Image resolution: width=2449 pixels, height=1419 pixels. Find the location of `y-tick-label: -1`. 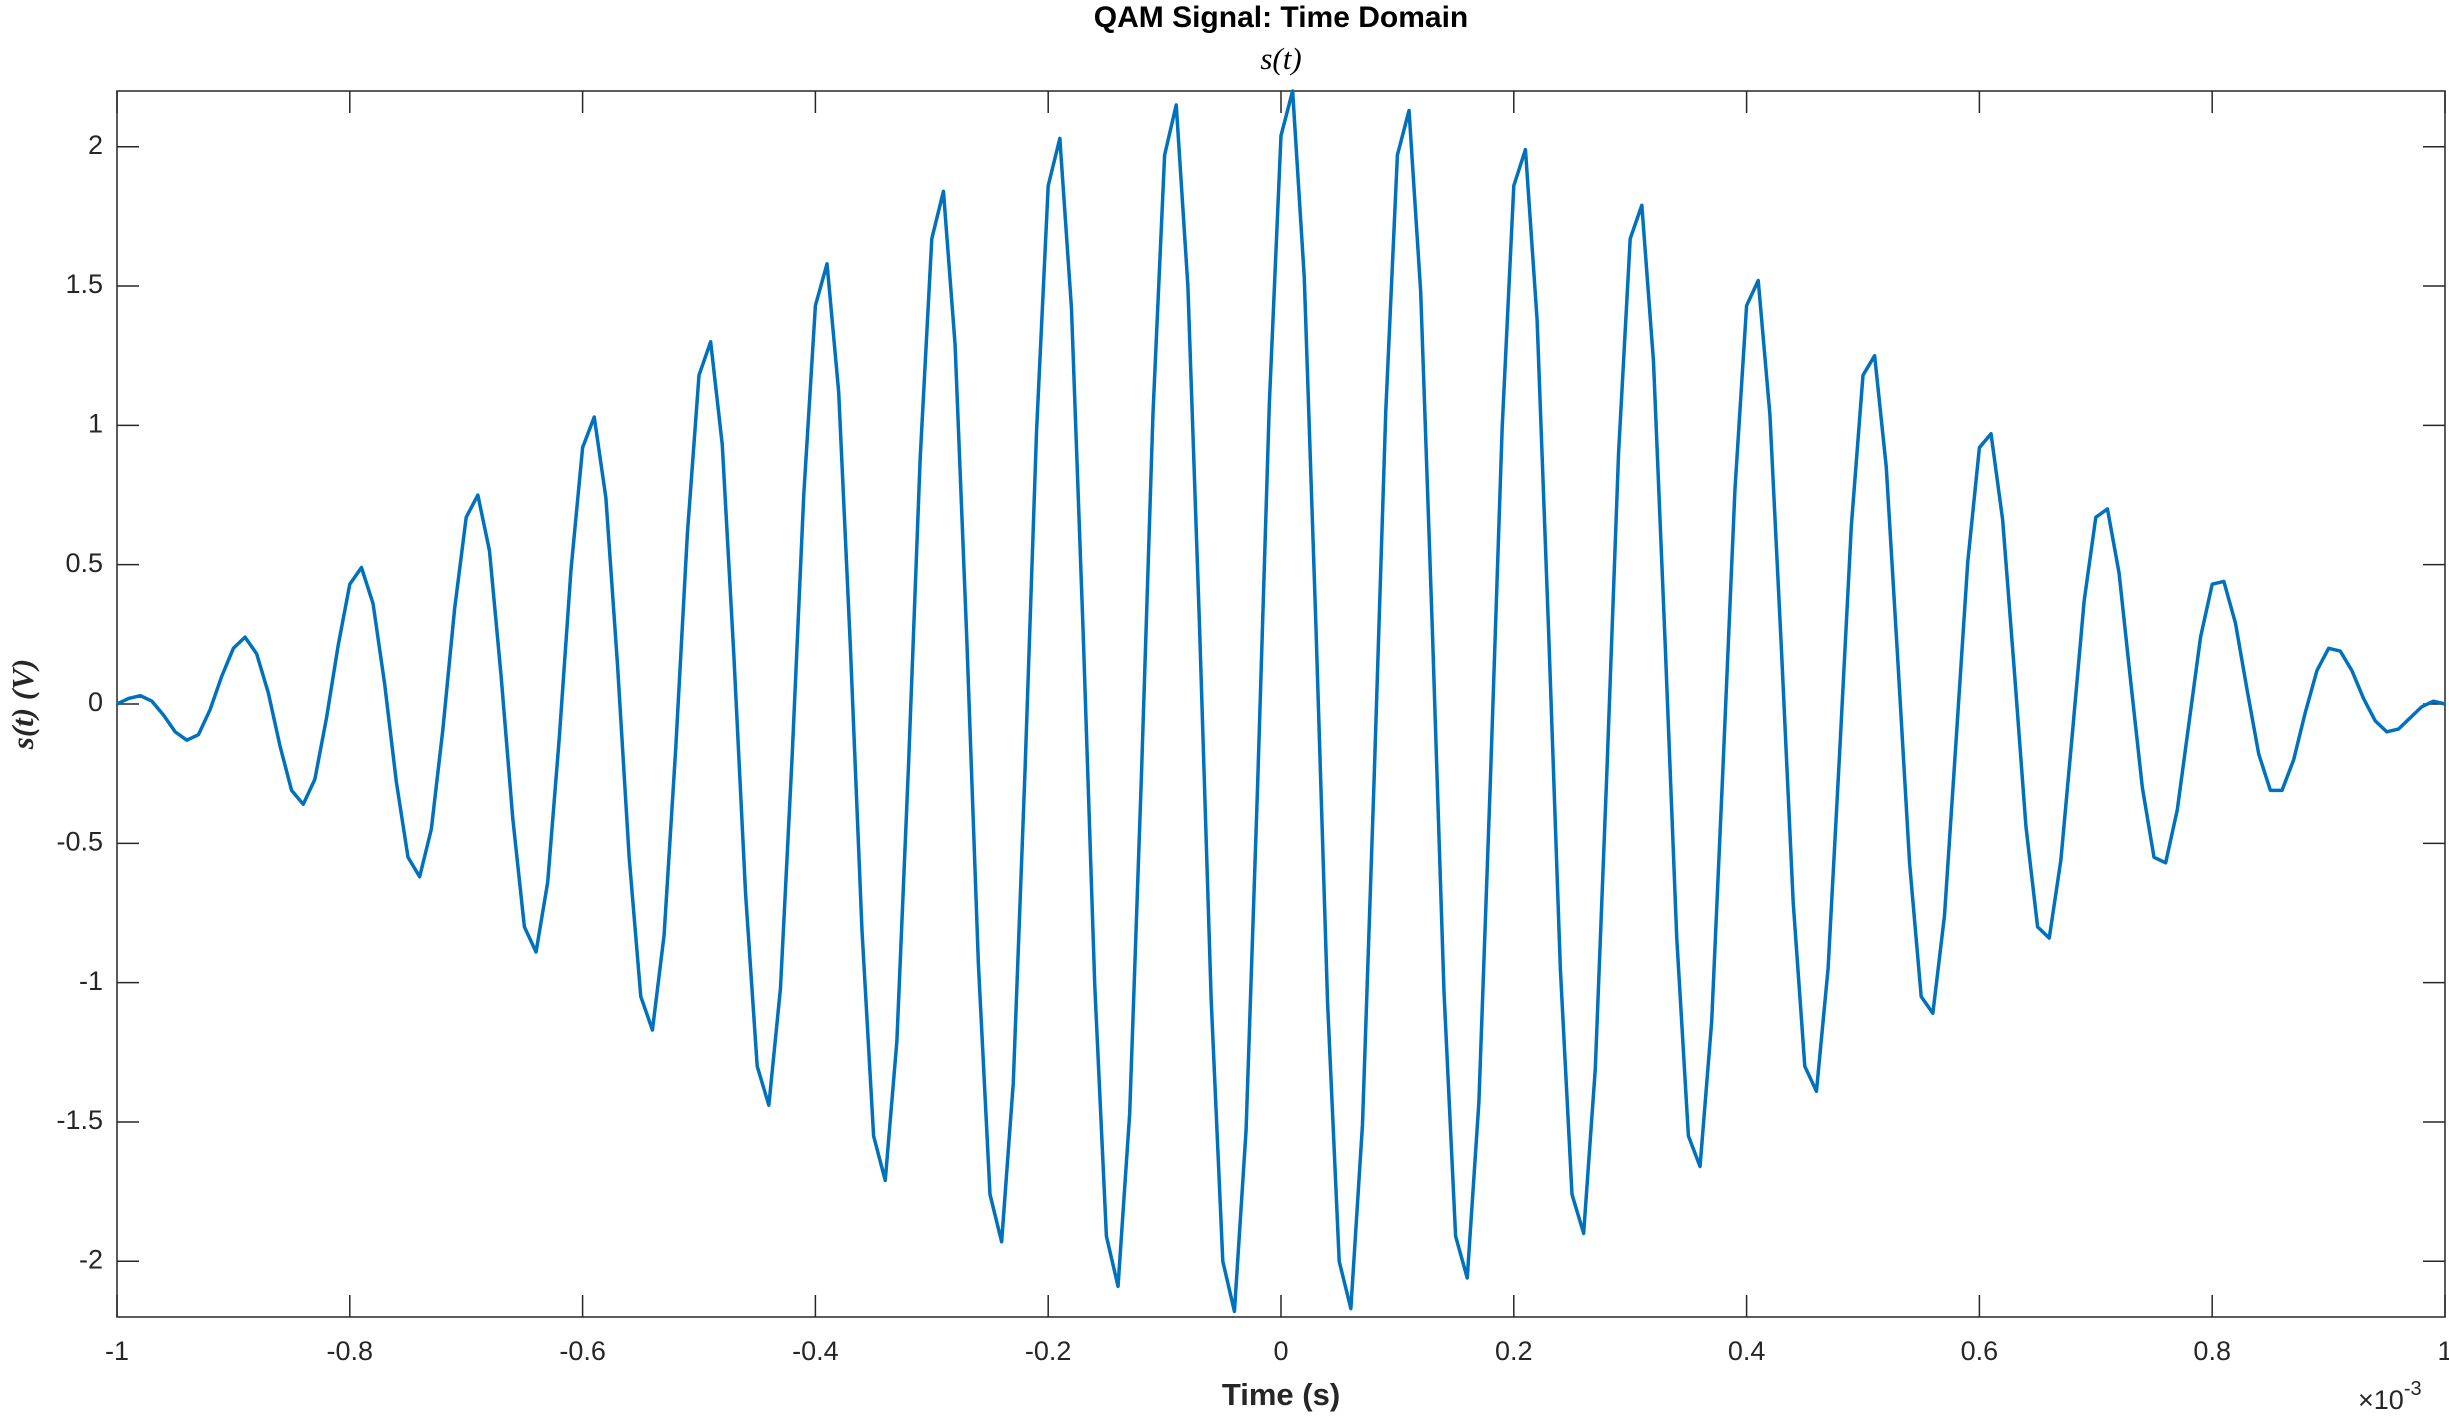

y-tick-label: -1 is located at coordinates (91, 981).